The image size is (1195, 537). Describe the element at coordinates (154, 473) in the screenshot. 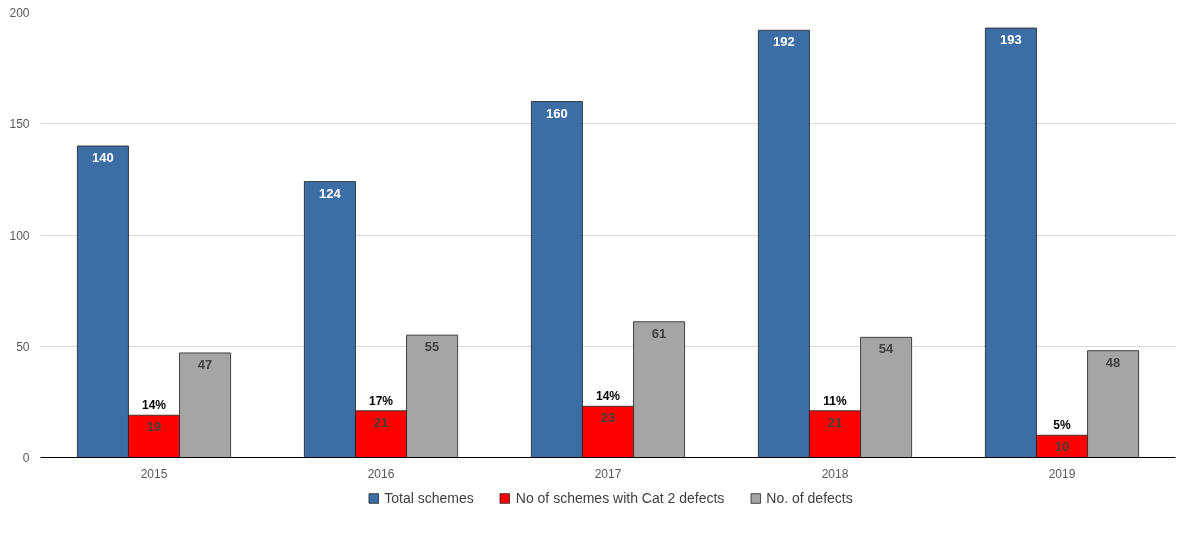

I see `x-tick-label: 2015` at that location.